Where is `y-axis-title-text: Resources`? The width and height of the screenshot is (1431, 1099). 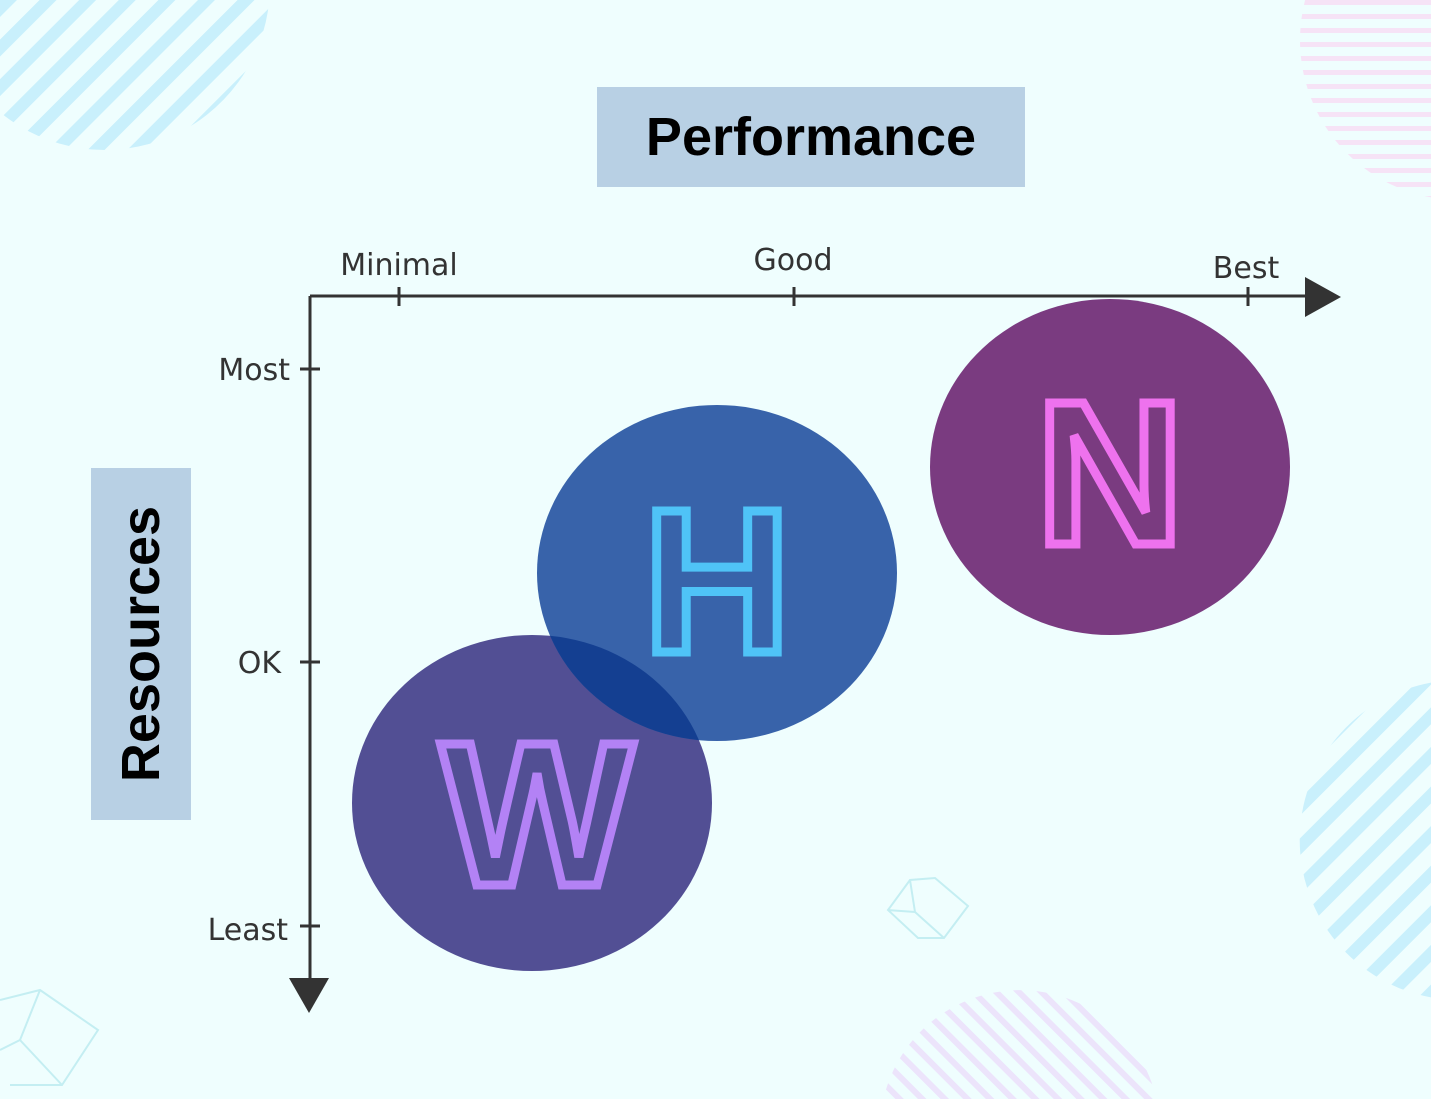 y-axis-title-text: Resources is located at coordinates (141, 644).